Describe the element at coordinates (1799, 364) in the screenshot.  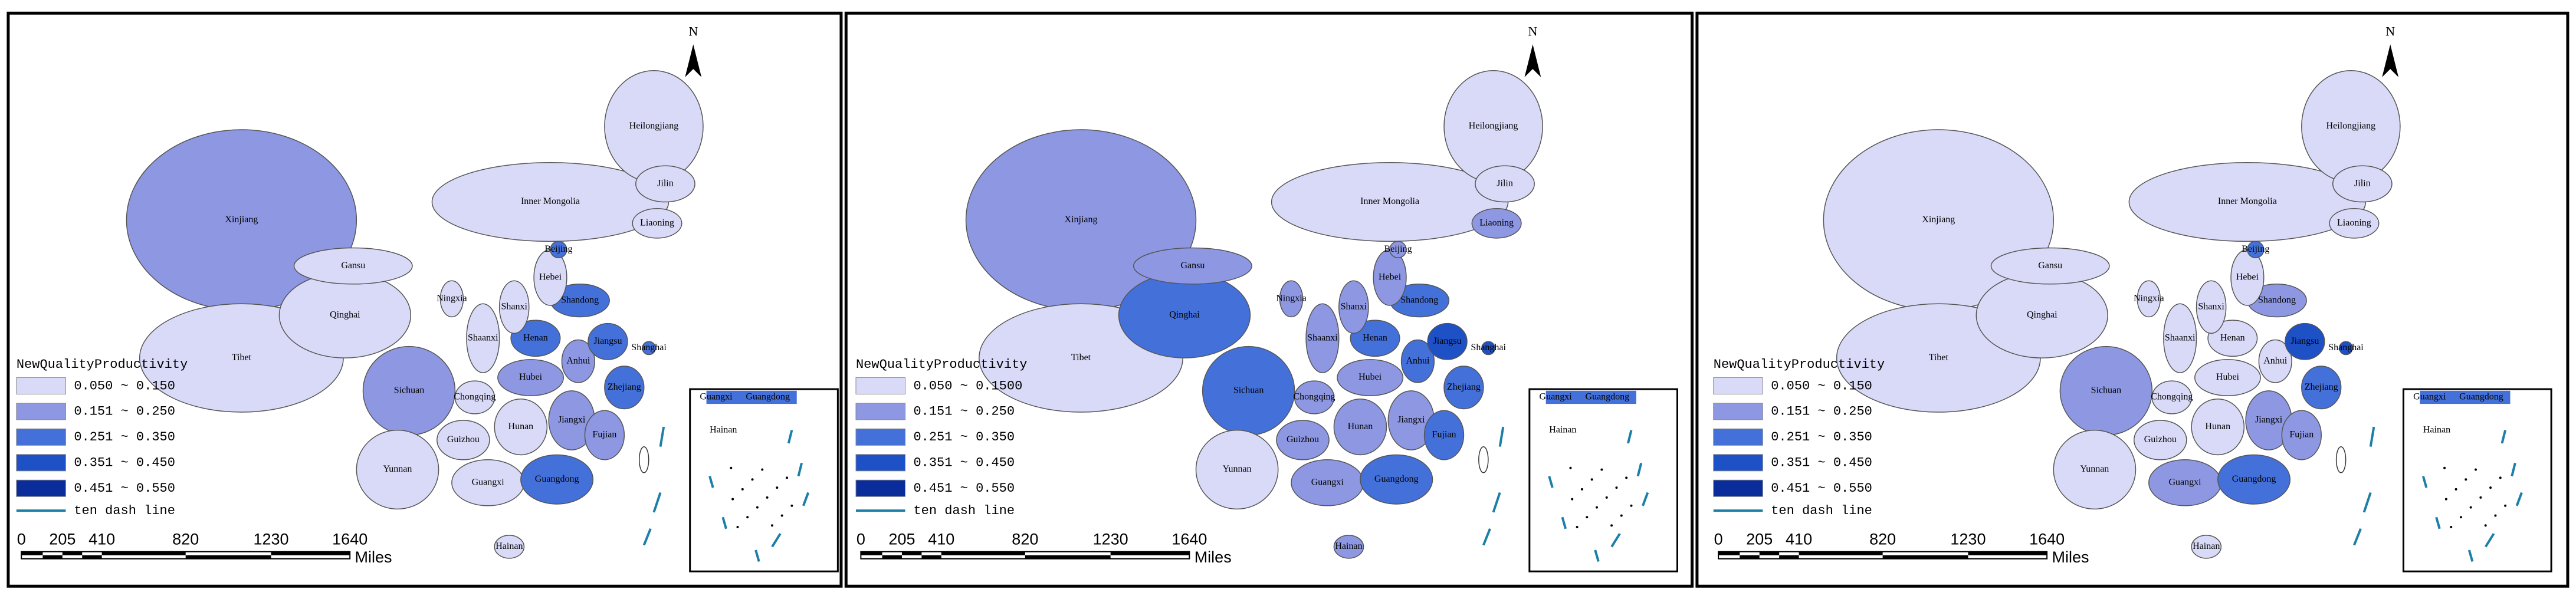
I see `legend-title: NewQualityProductivity` at that location.